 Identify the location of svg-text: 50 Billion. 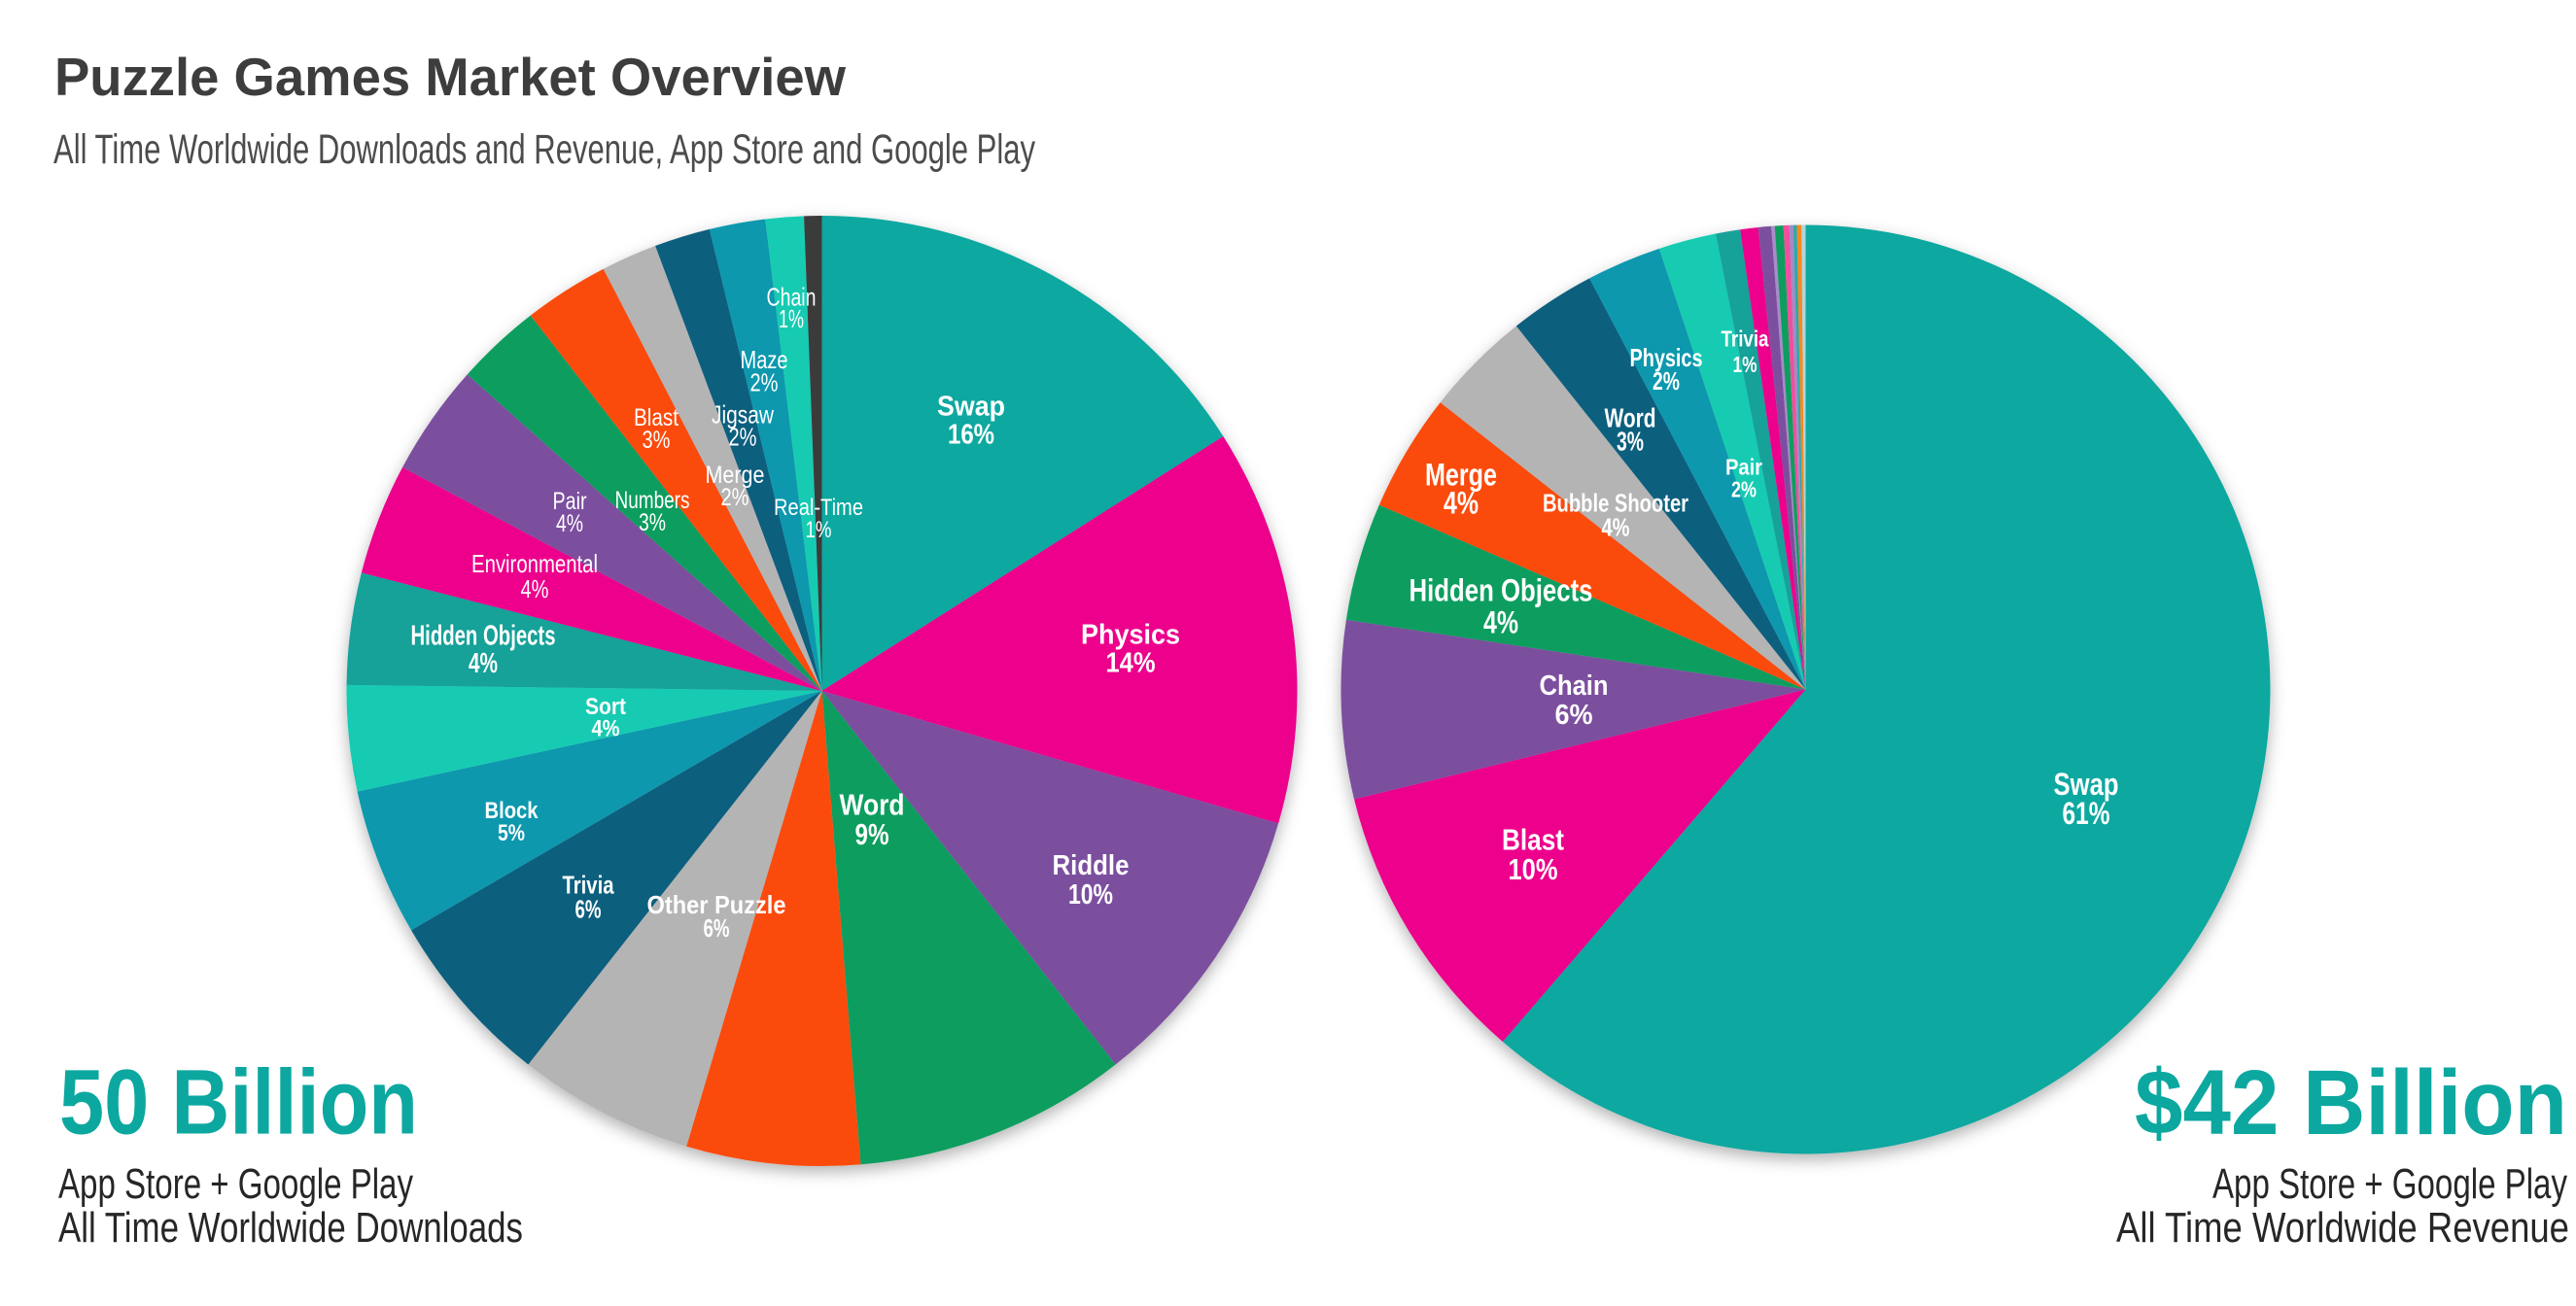
(238, 1102).